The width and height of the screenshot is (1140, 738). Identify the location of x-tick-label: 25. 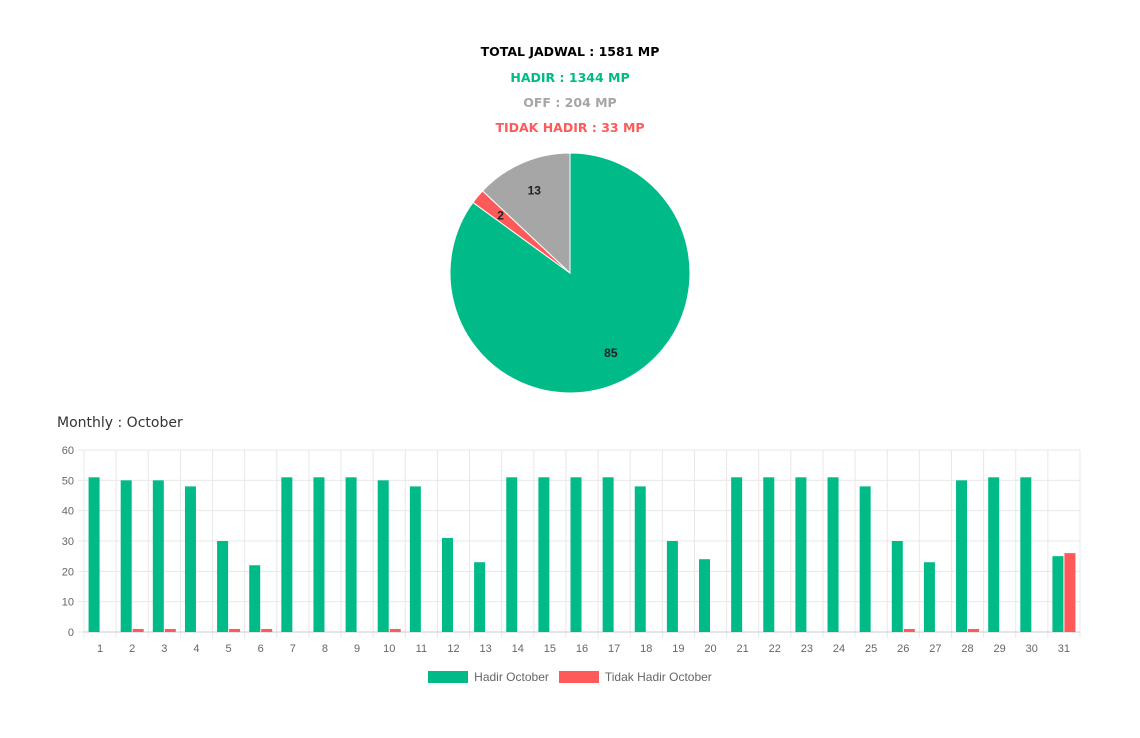
(871, 649).